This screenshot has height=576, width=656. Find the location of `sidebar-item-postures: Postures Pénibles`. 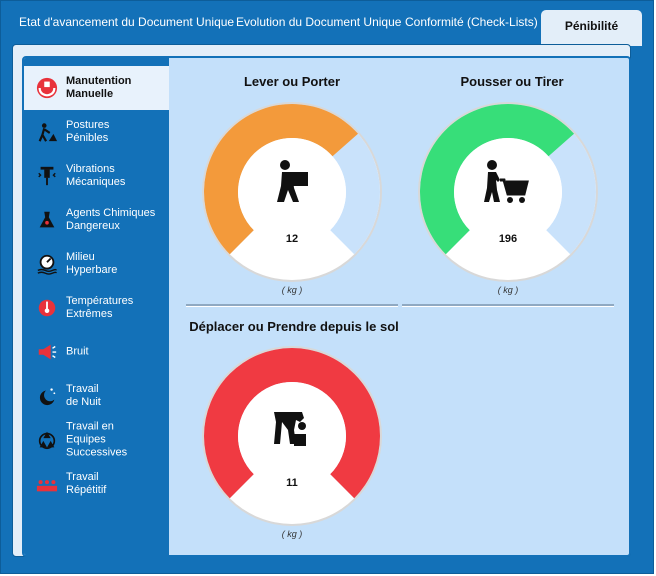

sidebar-item-postures: Postures Pénibles is located at coordinates (96, 132).